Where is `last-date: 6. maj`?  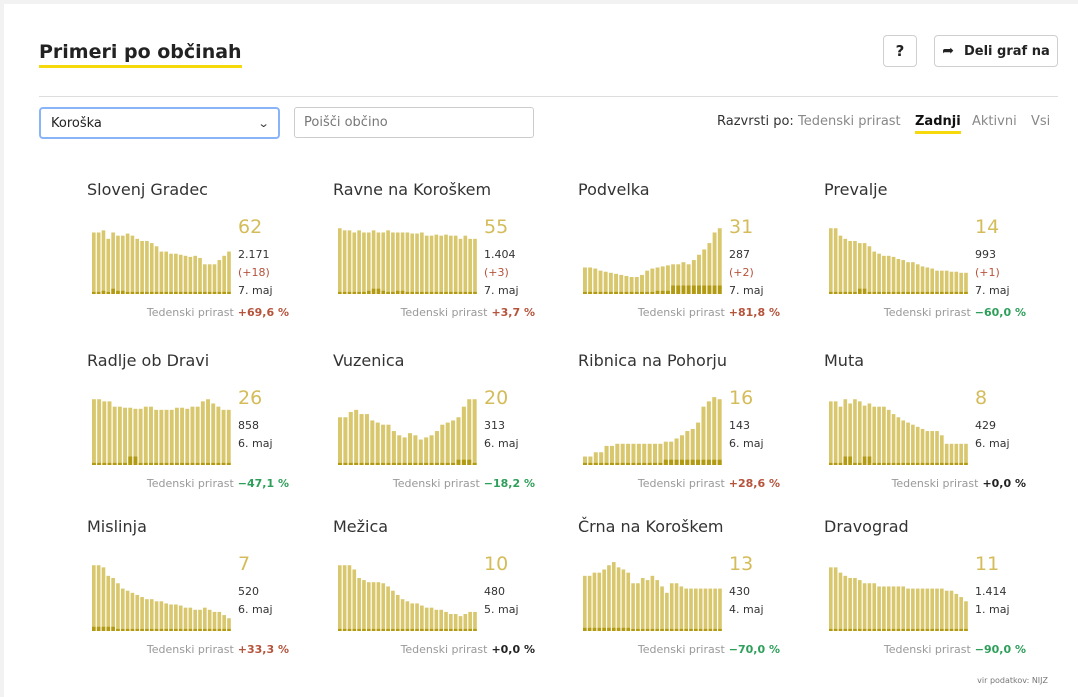
last-date: 6. maj is located at coordinates (255, 443).